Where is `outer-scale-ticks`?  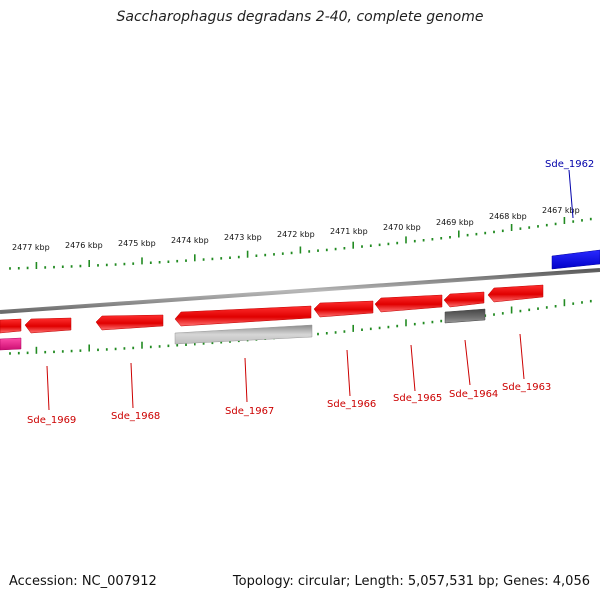 outer-scale-ticks is located at coordinates (300, 243).